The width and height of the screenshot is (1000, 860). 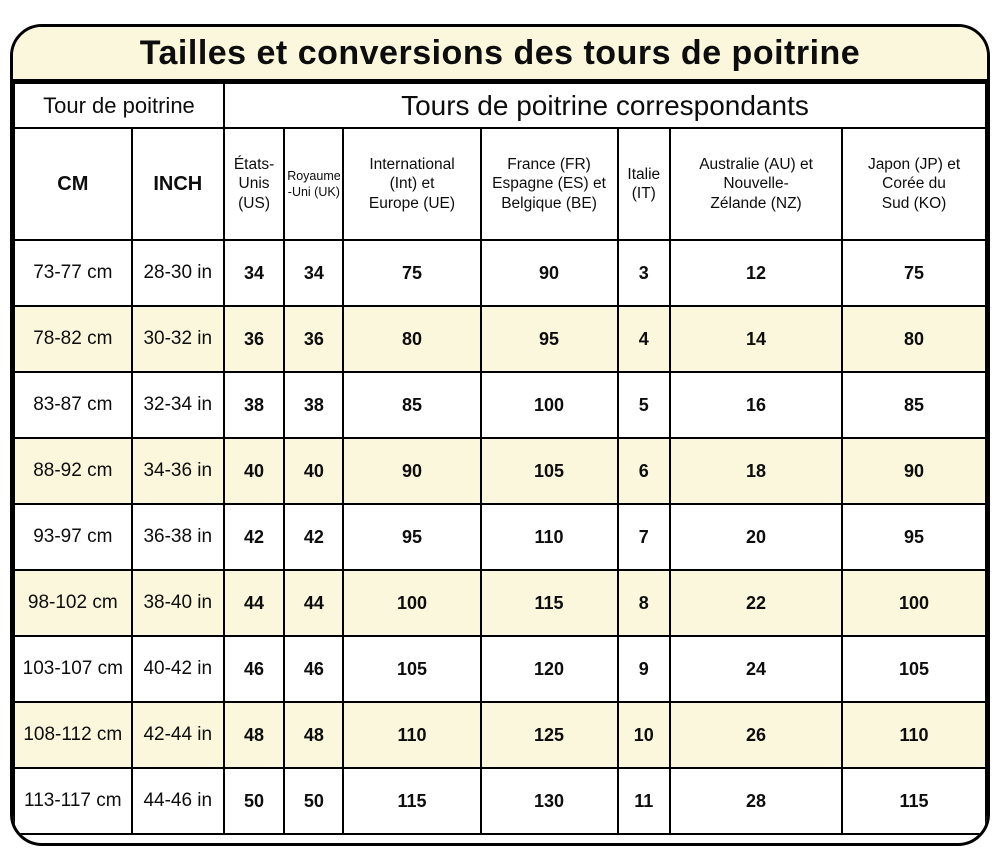 I want to click on column-header-jp-ko: Japon (JP) et Corée du Sud (KO), so click(x=914, y=184).